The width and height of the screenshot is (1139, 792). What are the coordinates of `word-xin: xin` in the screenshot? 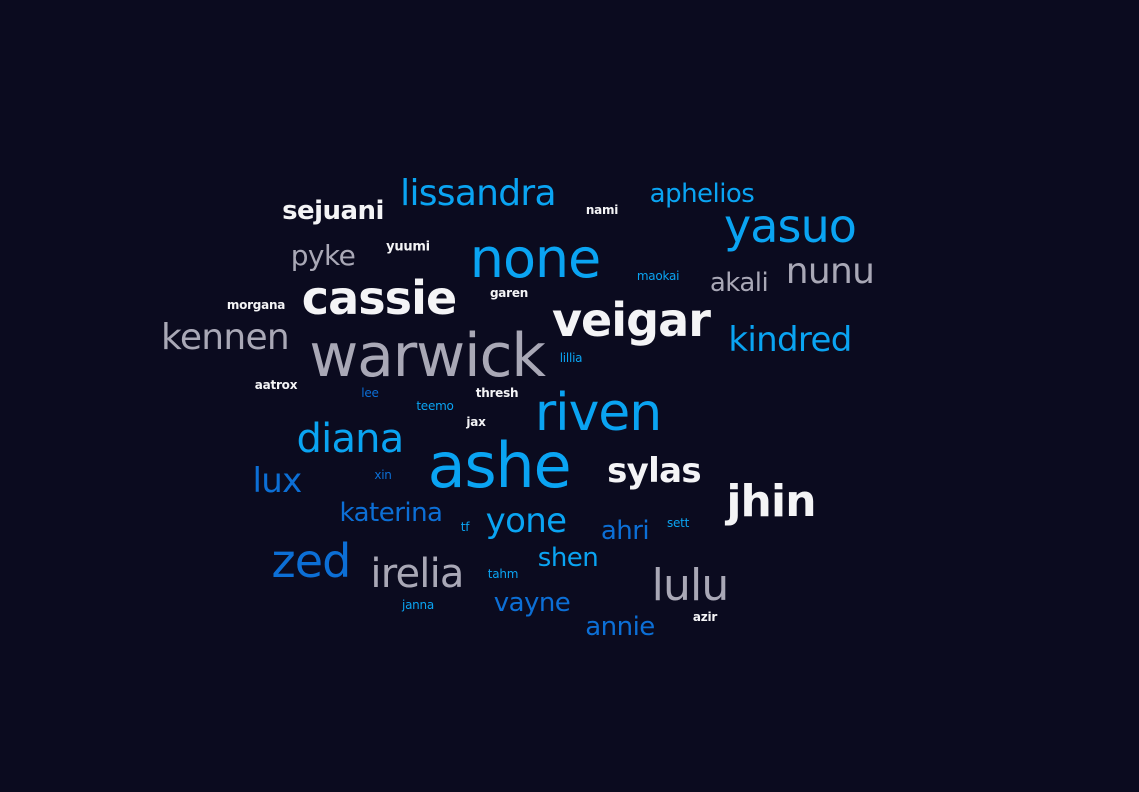 It's located at (383, 475).